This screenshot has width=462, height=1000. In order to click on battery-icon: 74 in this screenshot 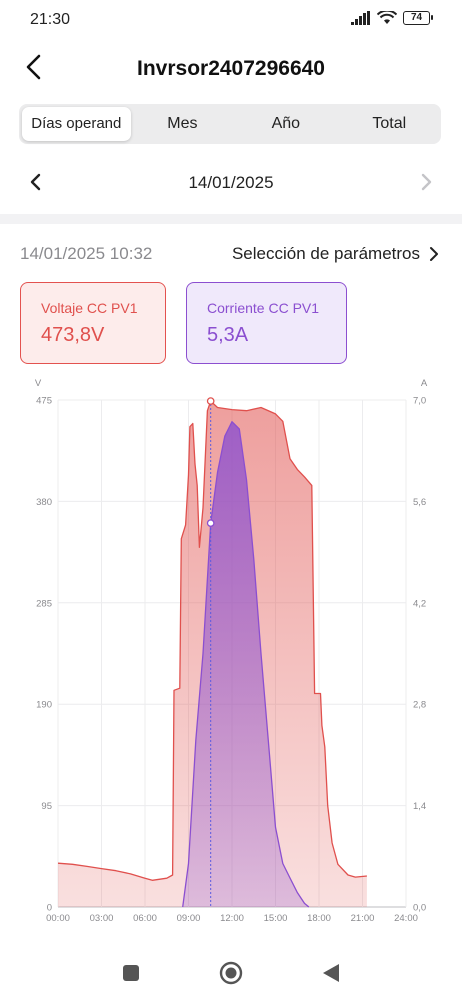, I will do `click(418, 18)`.